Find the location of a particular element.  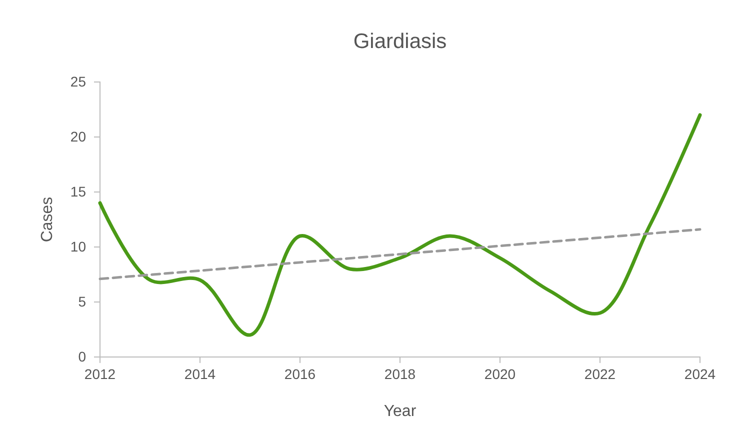

y-axis-title: Cases is located at coordinates (47, 219).